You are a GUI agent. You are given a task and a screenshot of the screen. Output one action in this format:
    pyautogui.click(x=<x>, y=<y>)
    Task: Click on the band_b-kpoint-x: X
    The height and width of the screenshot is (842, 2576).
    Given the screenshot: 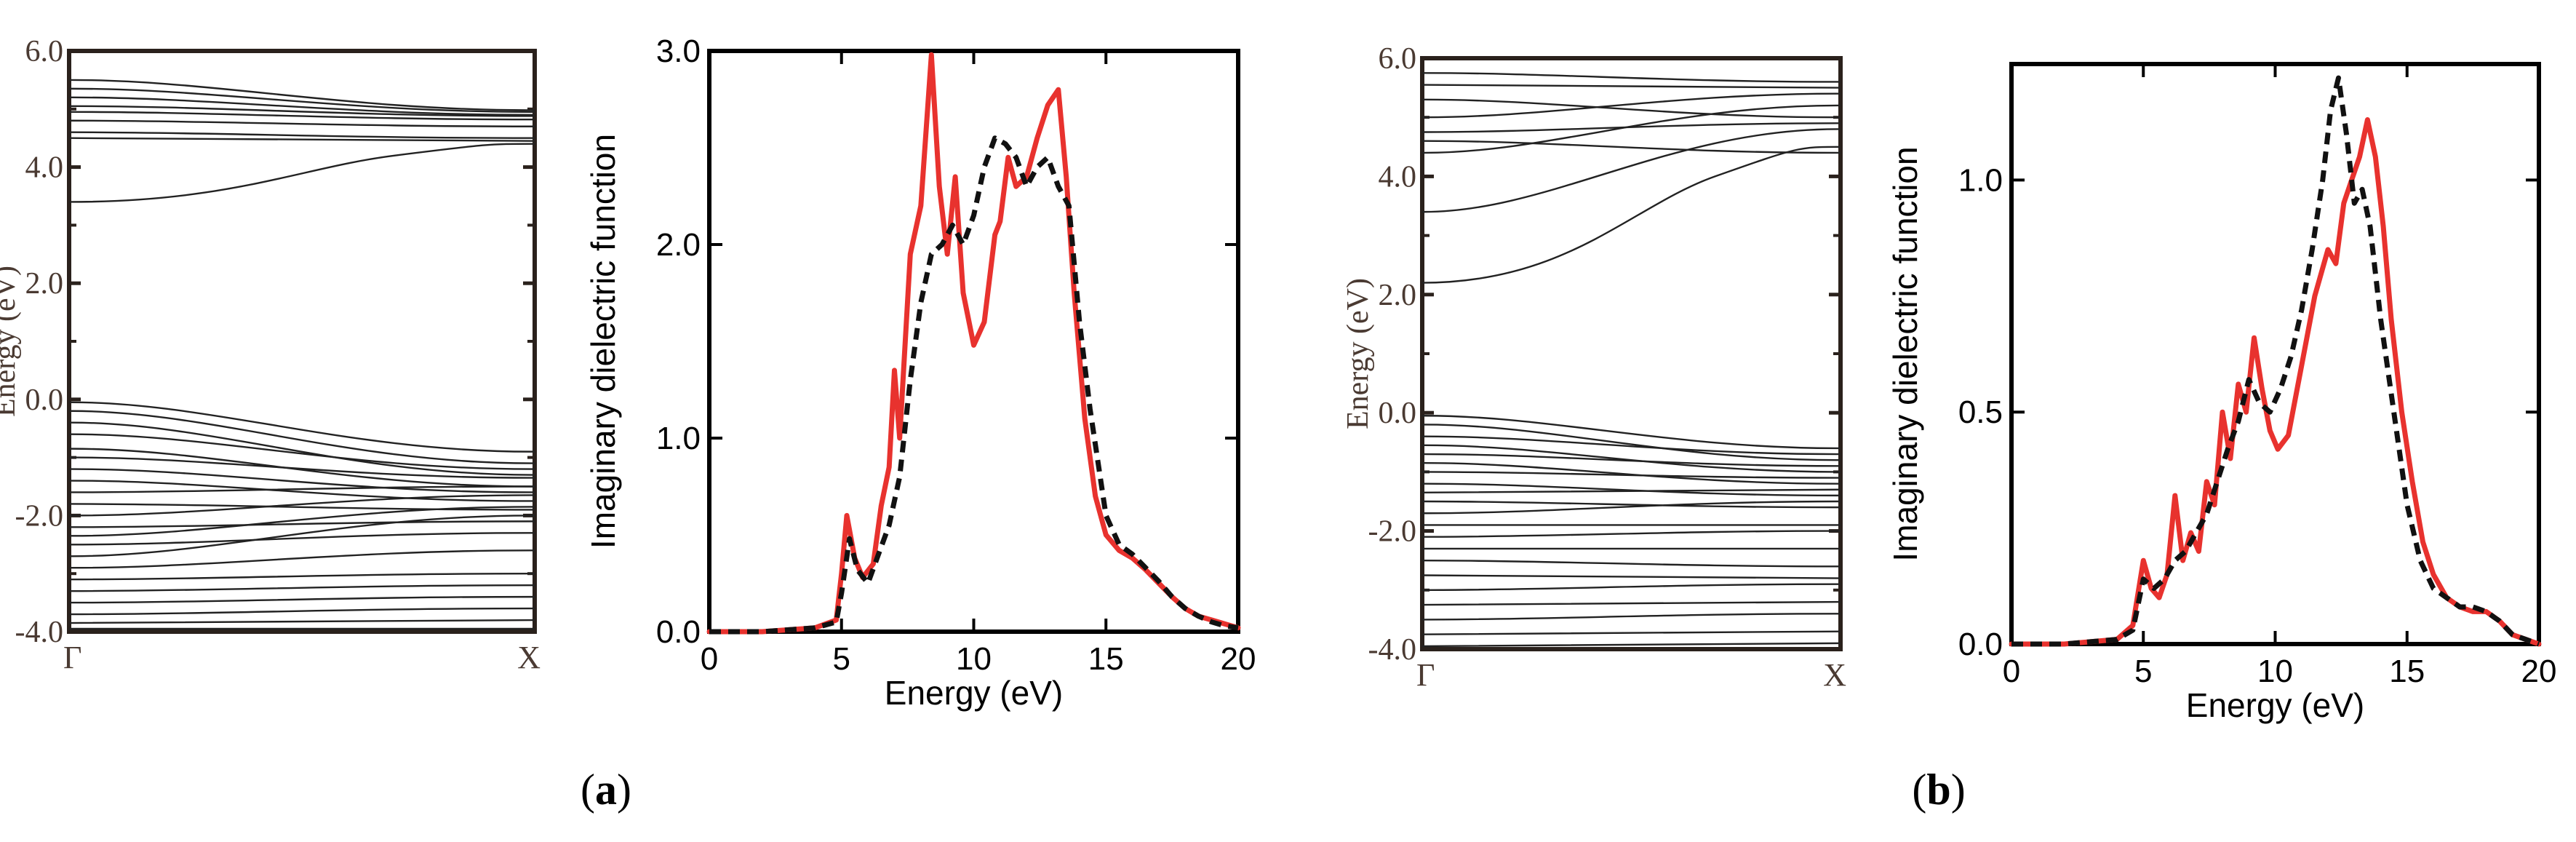 What is the action you would take?
    pyautogui.click(x=1834, y=675)
    